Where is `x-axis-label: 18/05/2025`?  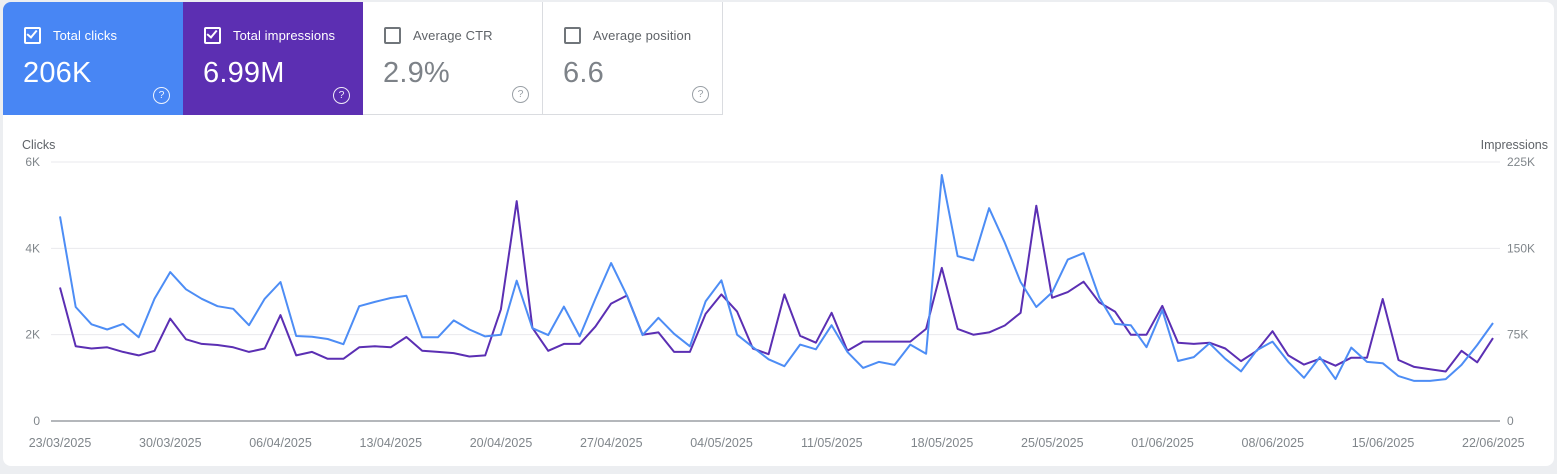 x-axis-label: 18/05/2025 is located at coordinates (942, 443).